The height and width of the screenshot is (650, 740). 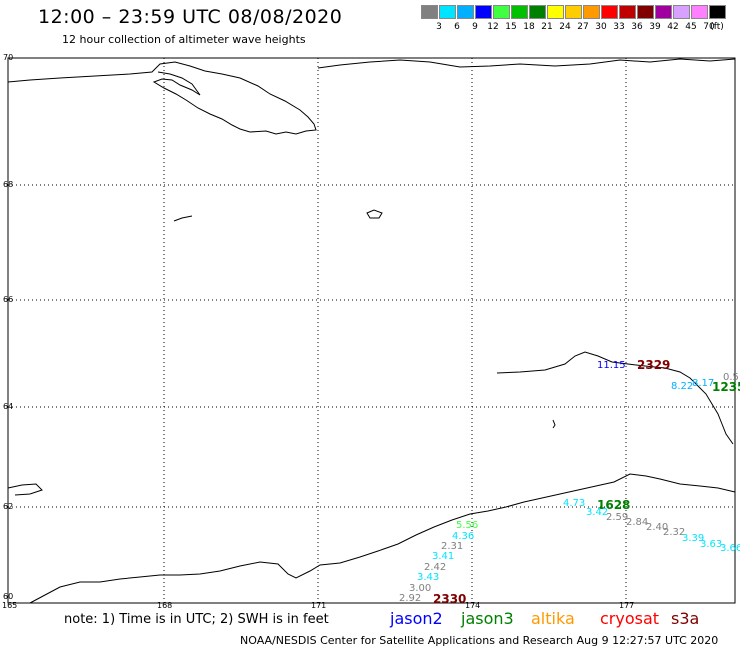 What do you see at coordinates (475, 27) in the screenshot?
I see `scale-label: 9` at bounding box center [475, 27].